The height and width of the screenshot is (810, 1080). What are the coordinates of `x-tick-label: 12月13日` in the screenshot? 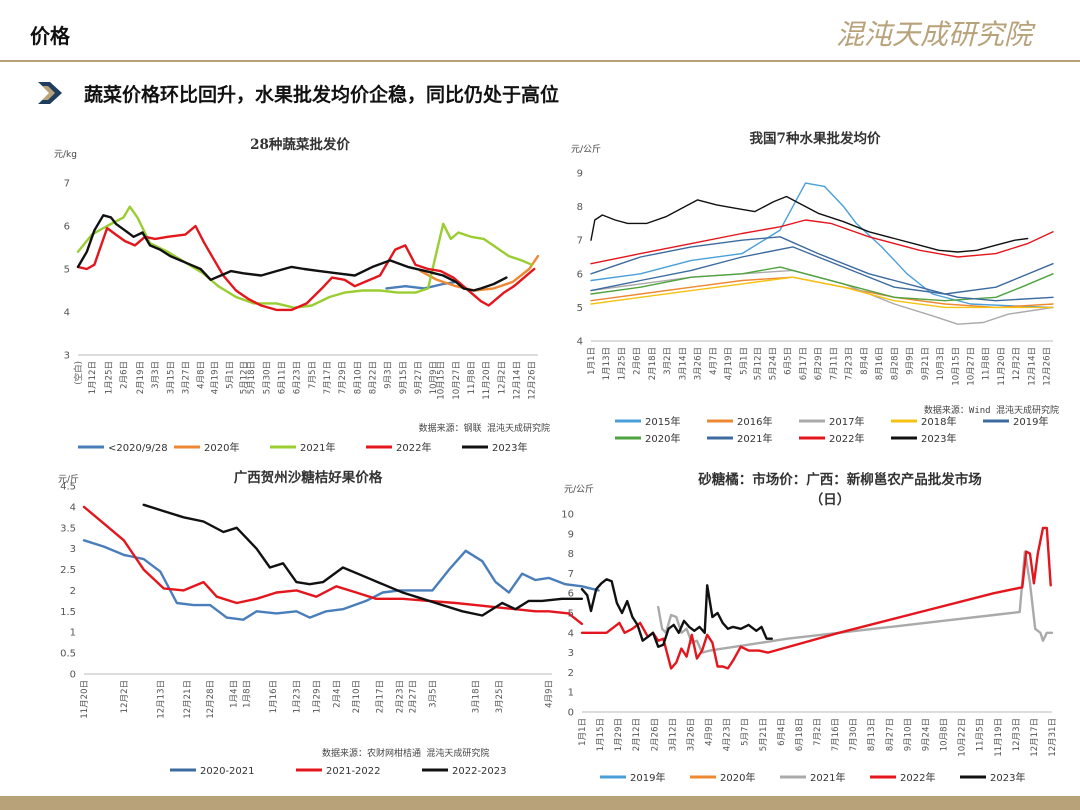 It's located at (161, 699).